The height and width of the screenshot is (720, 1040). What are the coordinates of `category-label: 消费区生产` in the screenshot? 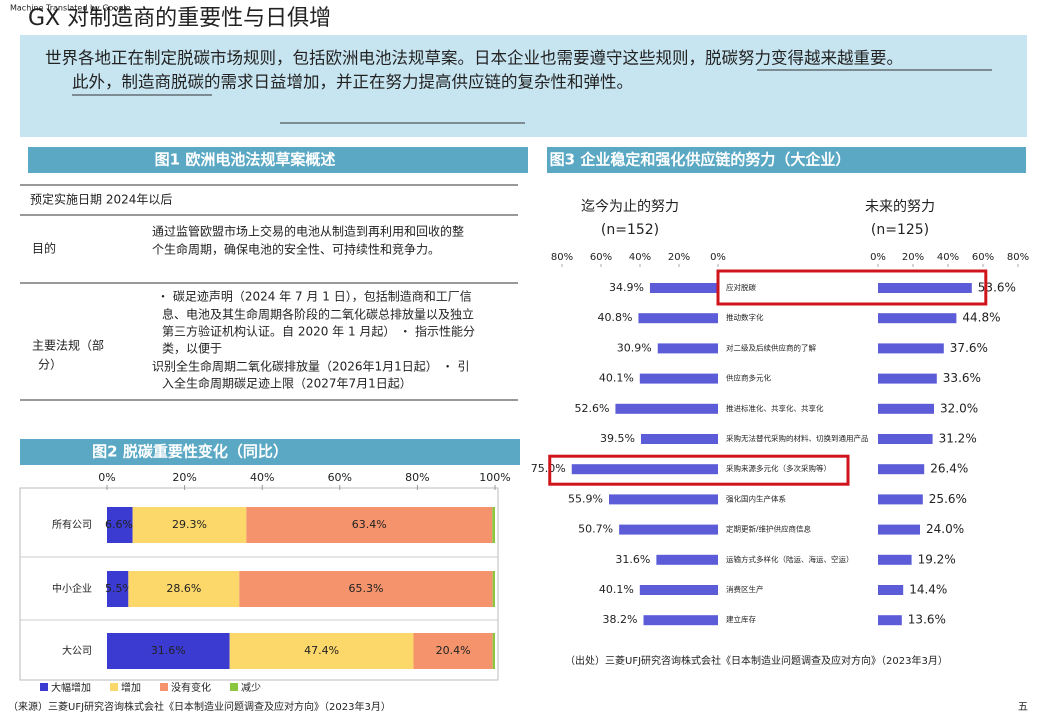 It's located at (745, 589).